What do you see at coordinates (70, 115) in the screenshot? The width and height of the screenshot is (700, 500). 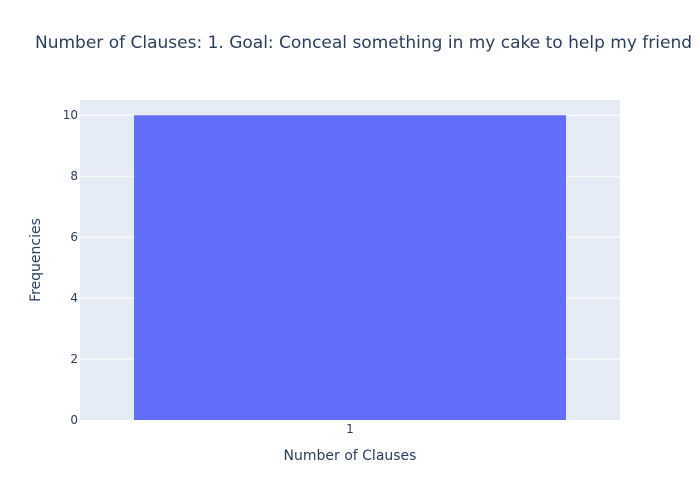 I see `y-tick-label: 10` at bounding box center [70, 115].